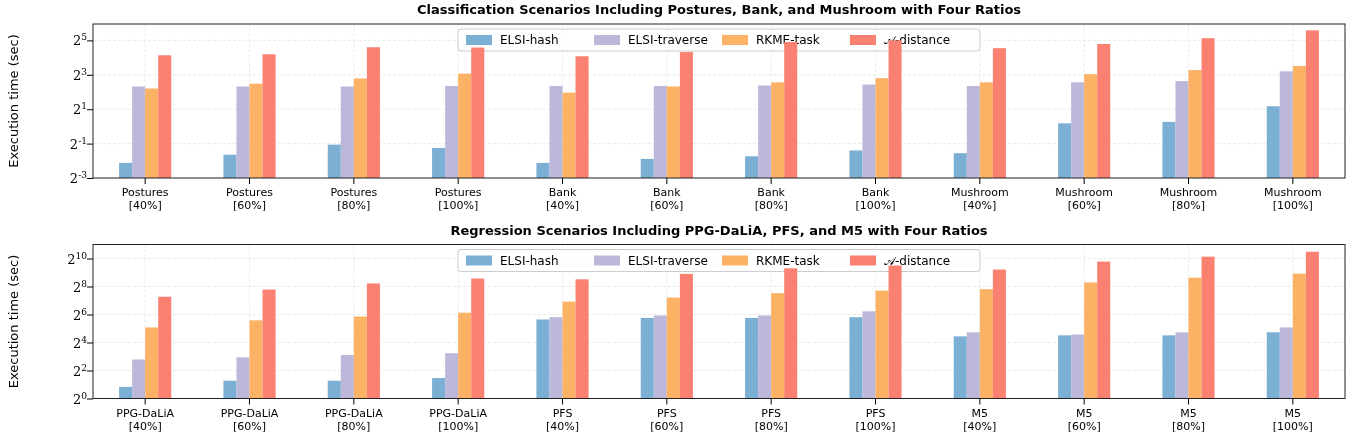 The height and width of the screenshot is (441, 1352). Describe the element at coordinates (78, 178) in the screenshot. I see `y-tick-label: 2$^{-3}$` at that location.